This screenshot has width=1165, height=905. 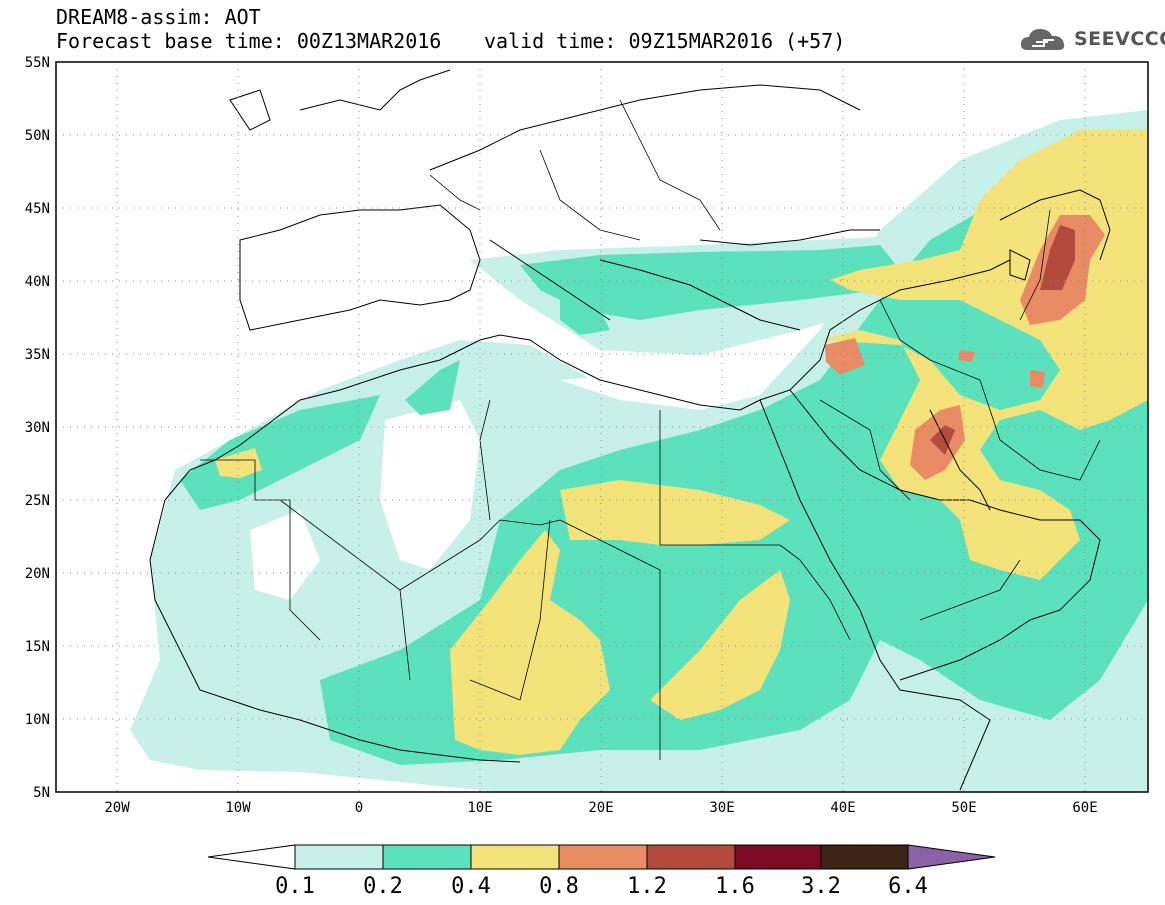 What do you see at coordinates (238, 808) in the screenshot?
I see `lon-tick-label: 10W` at bounding box center [238, 808].